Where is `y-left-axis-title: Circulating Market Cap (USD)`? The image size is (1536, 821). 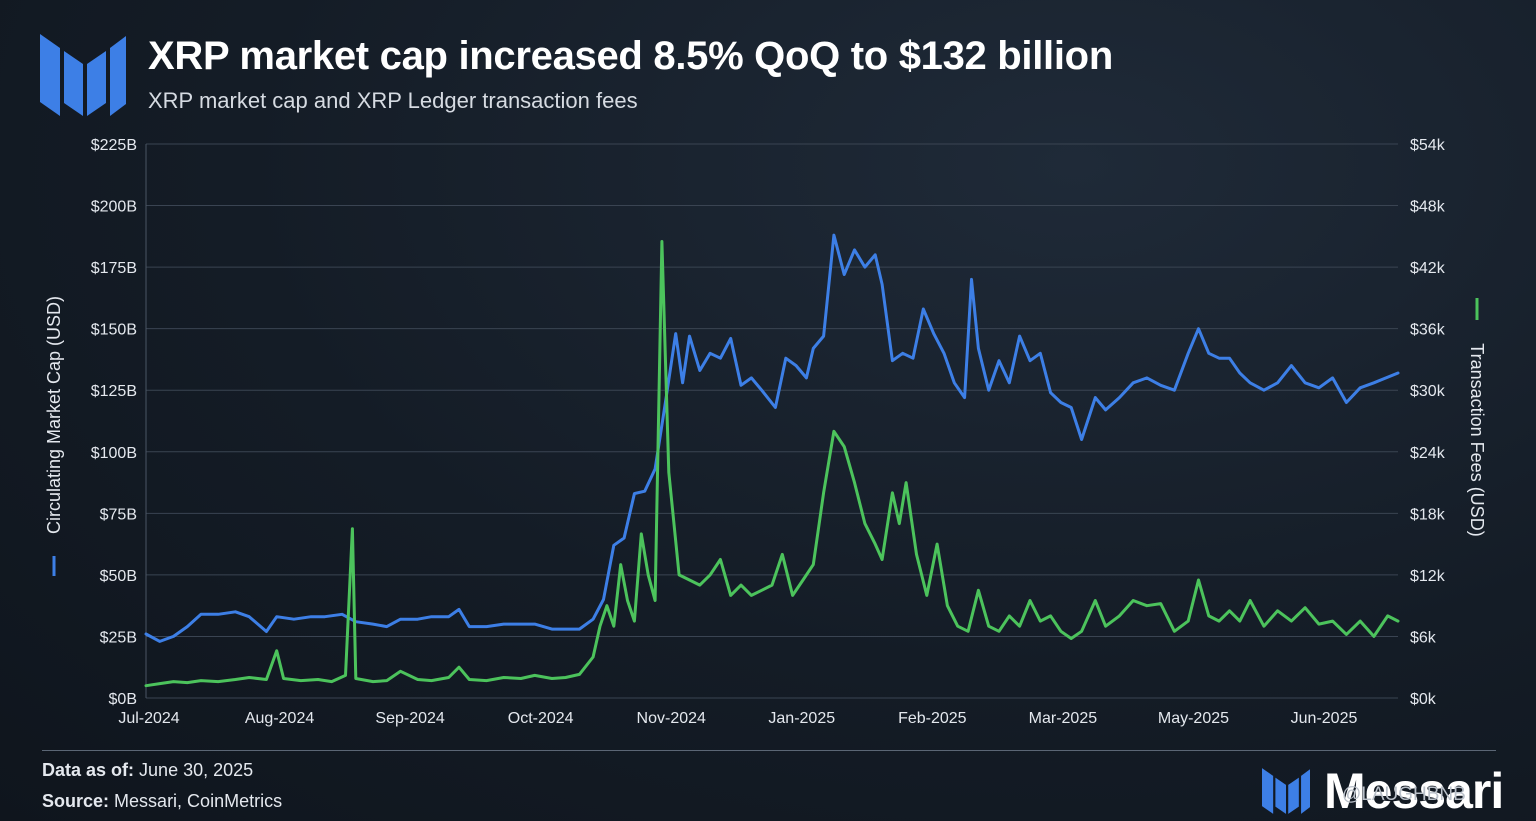 y-left-axis-title: Circulating Market Cap (USD) is located at coordinates (54, 415).